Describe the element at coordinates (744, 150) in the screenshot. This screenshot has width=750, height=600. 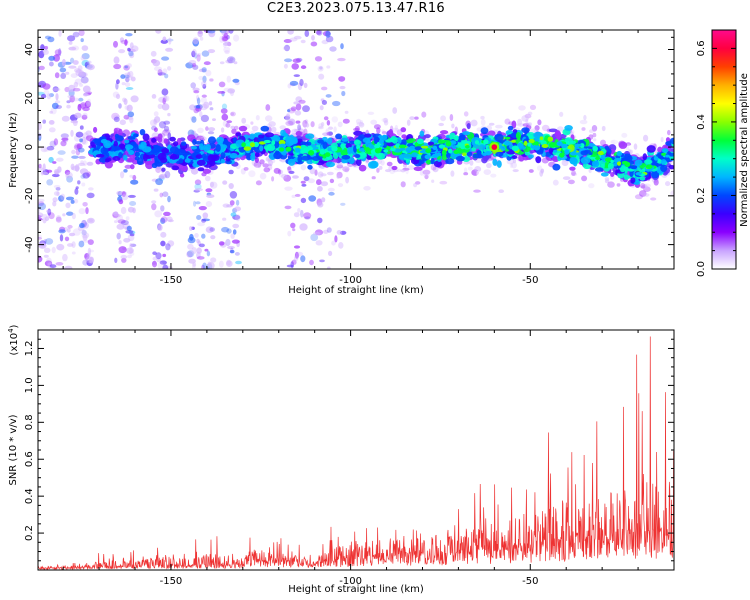
I see `colorbar-label: Normalized spectral amplitude` at that location.